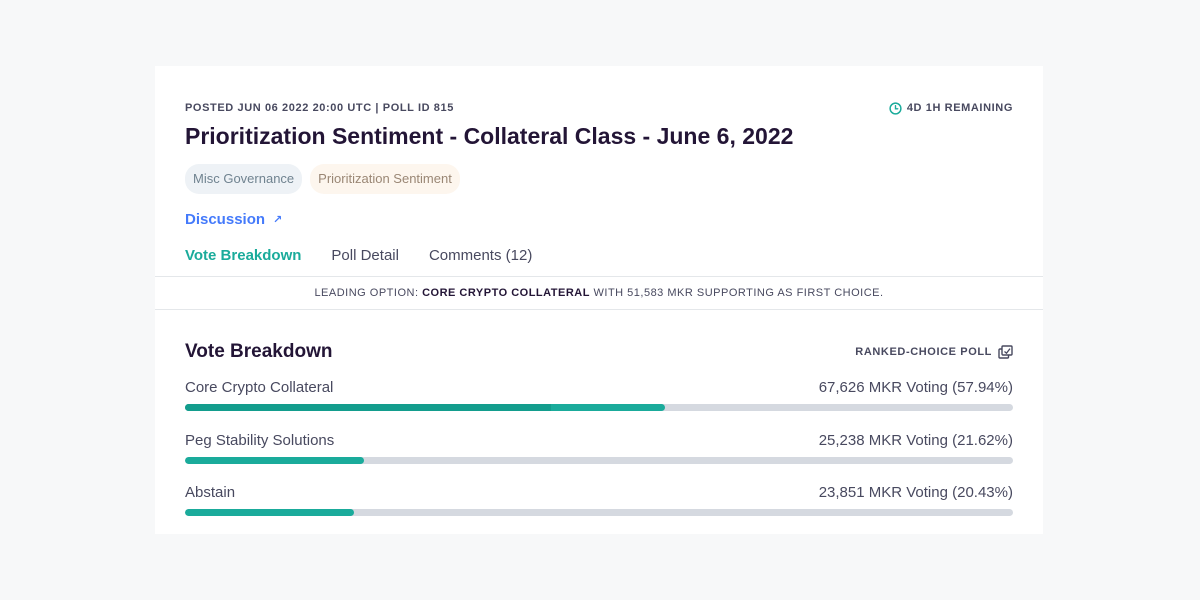 This screenshot has height=600, width=1200. I want to click on option-result: 67,626 MKR Voting (57.94%), so click(915, 387).